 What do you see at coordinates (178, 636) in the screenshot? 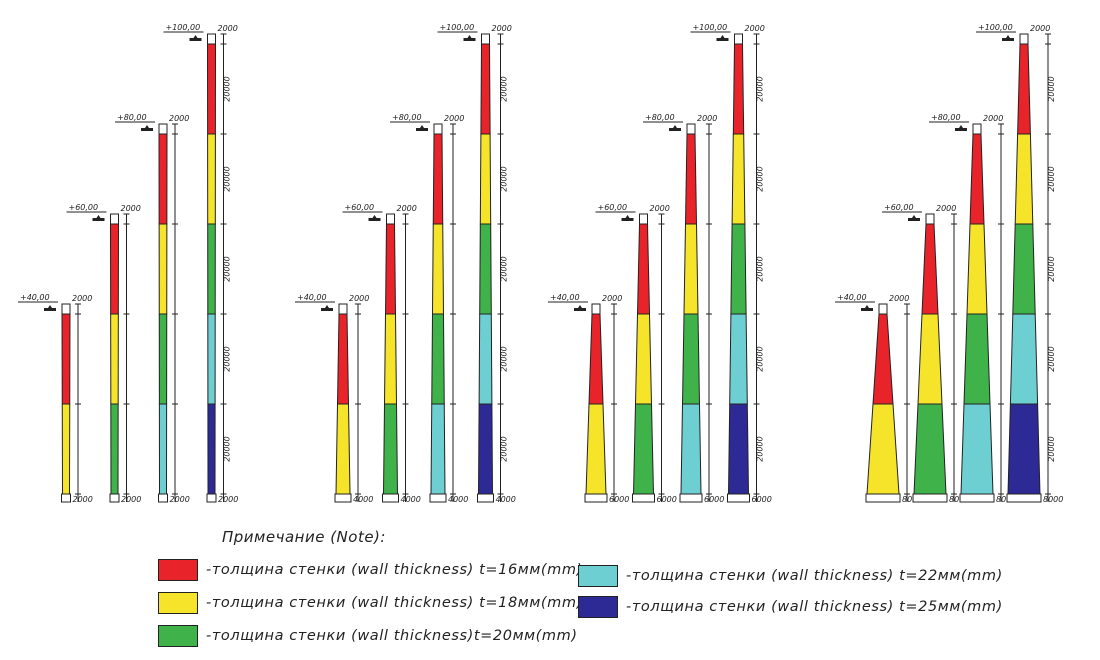
I see `legend-swatch-t20` at bounding box center [178, 636].